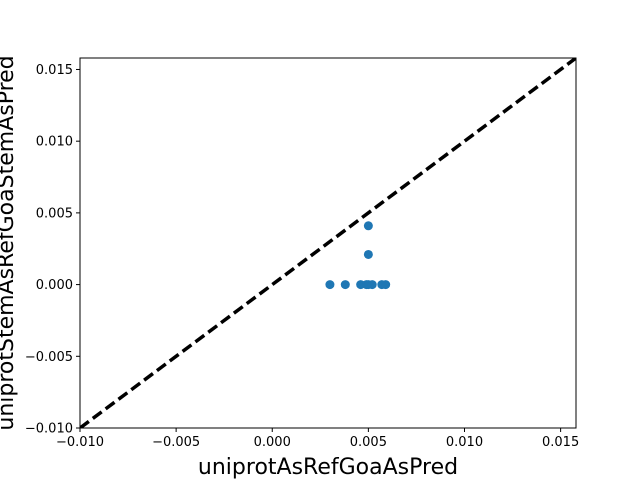 The image size is (640, 480). I want to click on y-tick-label: 0.005, so click(54, 213).